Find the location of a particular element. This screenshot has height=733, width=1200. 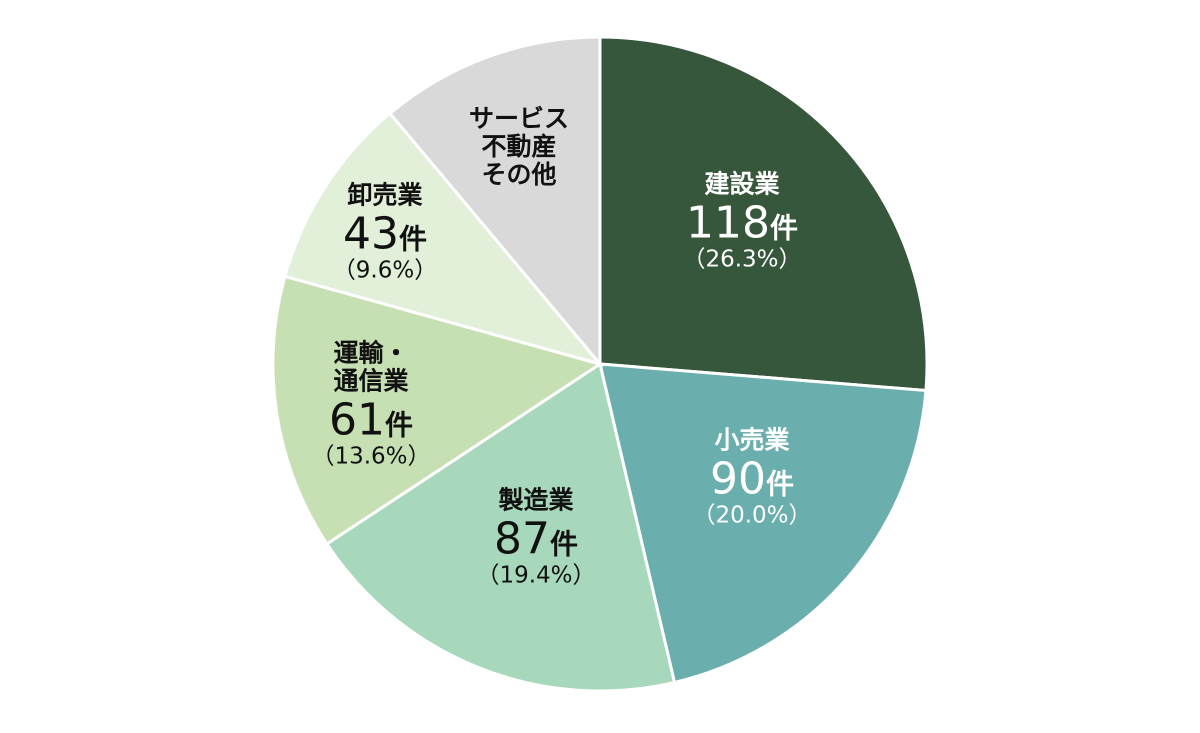

slice-category-label: 運輸・ is located at coordinates (371, 353).